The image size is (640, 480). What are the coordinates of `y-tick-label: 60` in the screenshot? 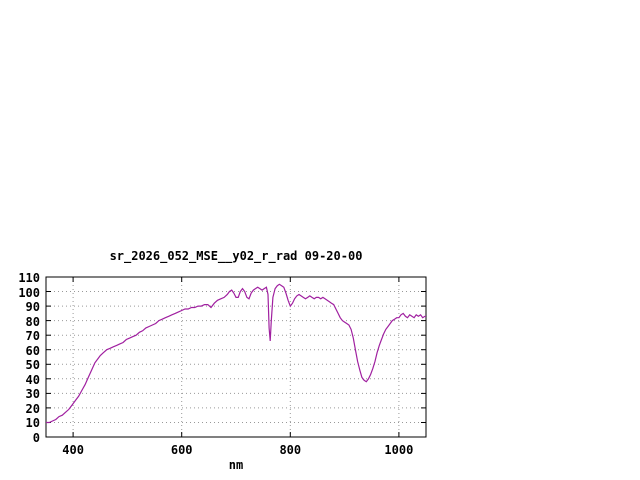 It's located at (32, 350).